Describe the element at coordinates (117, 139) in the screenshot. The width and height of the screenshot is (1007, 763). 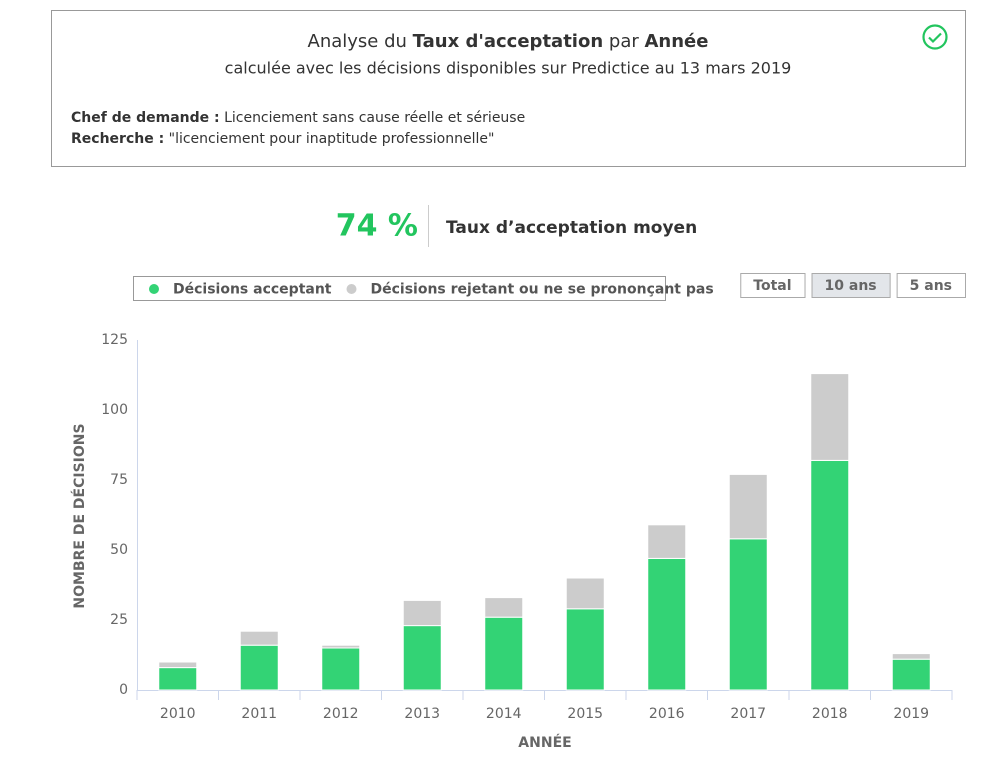
I see `filter-label: Recherche :` at that location.